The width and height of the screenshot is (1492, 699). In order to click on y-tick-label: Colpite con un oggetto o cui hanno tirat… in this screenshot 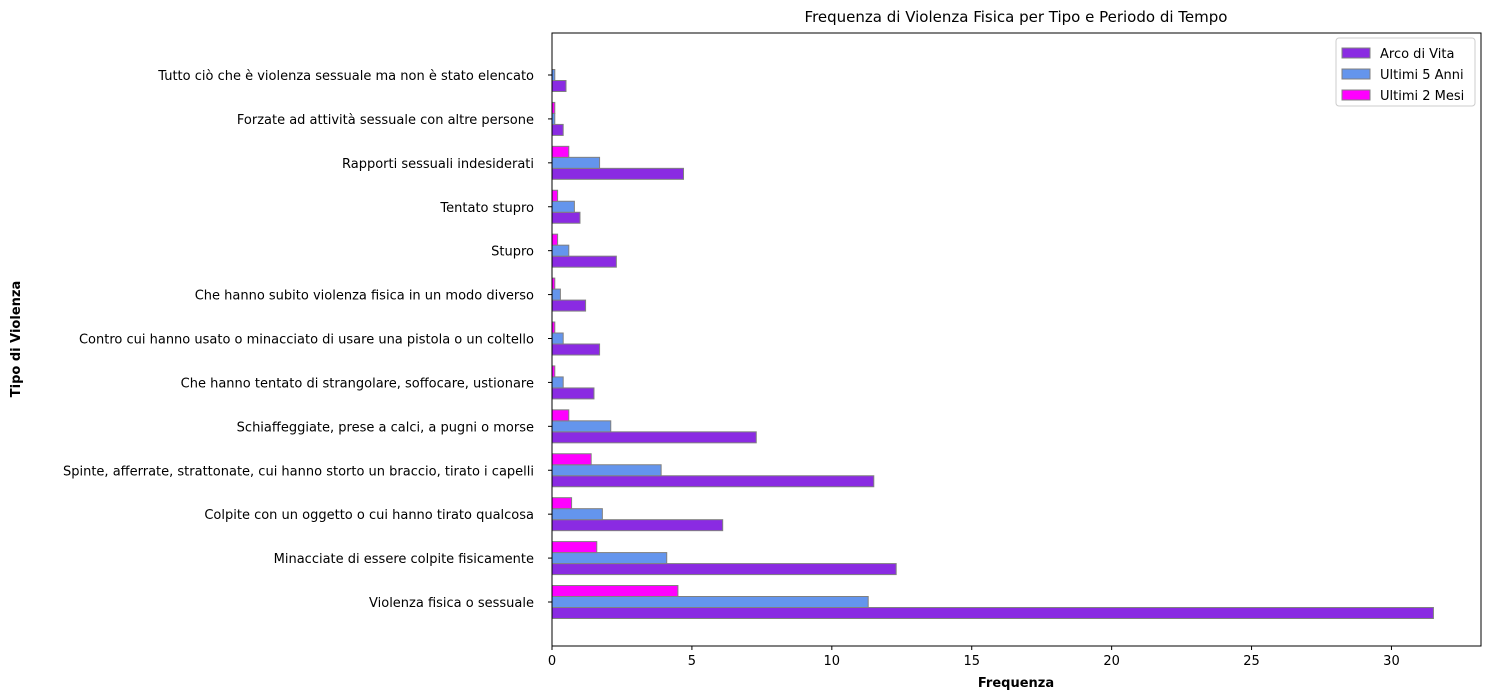, I will do `click(369, 515)`.